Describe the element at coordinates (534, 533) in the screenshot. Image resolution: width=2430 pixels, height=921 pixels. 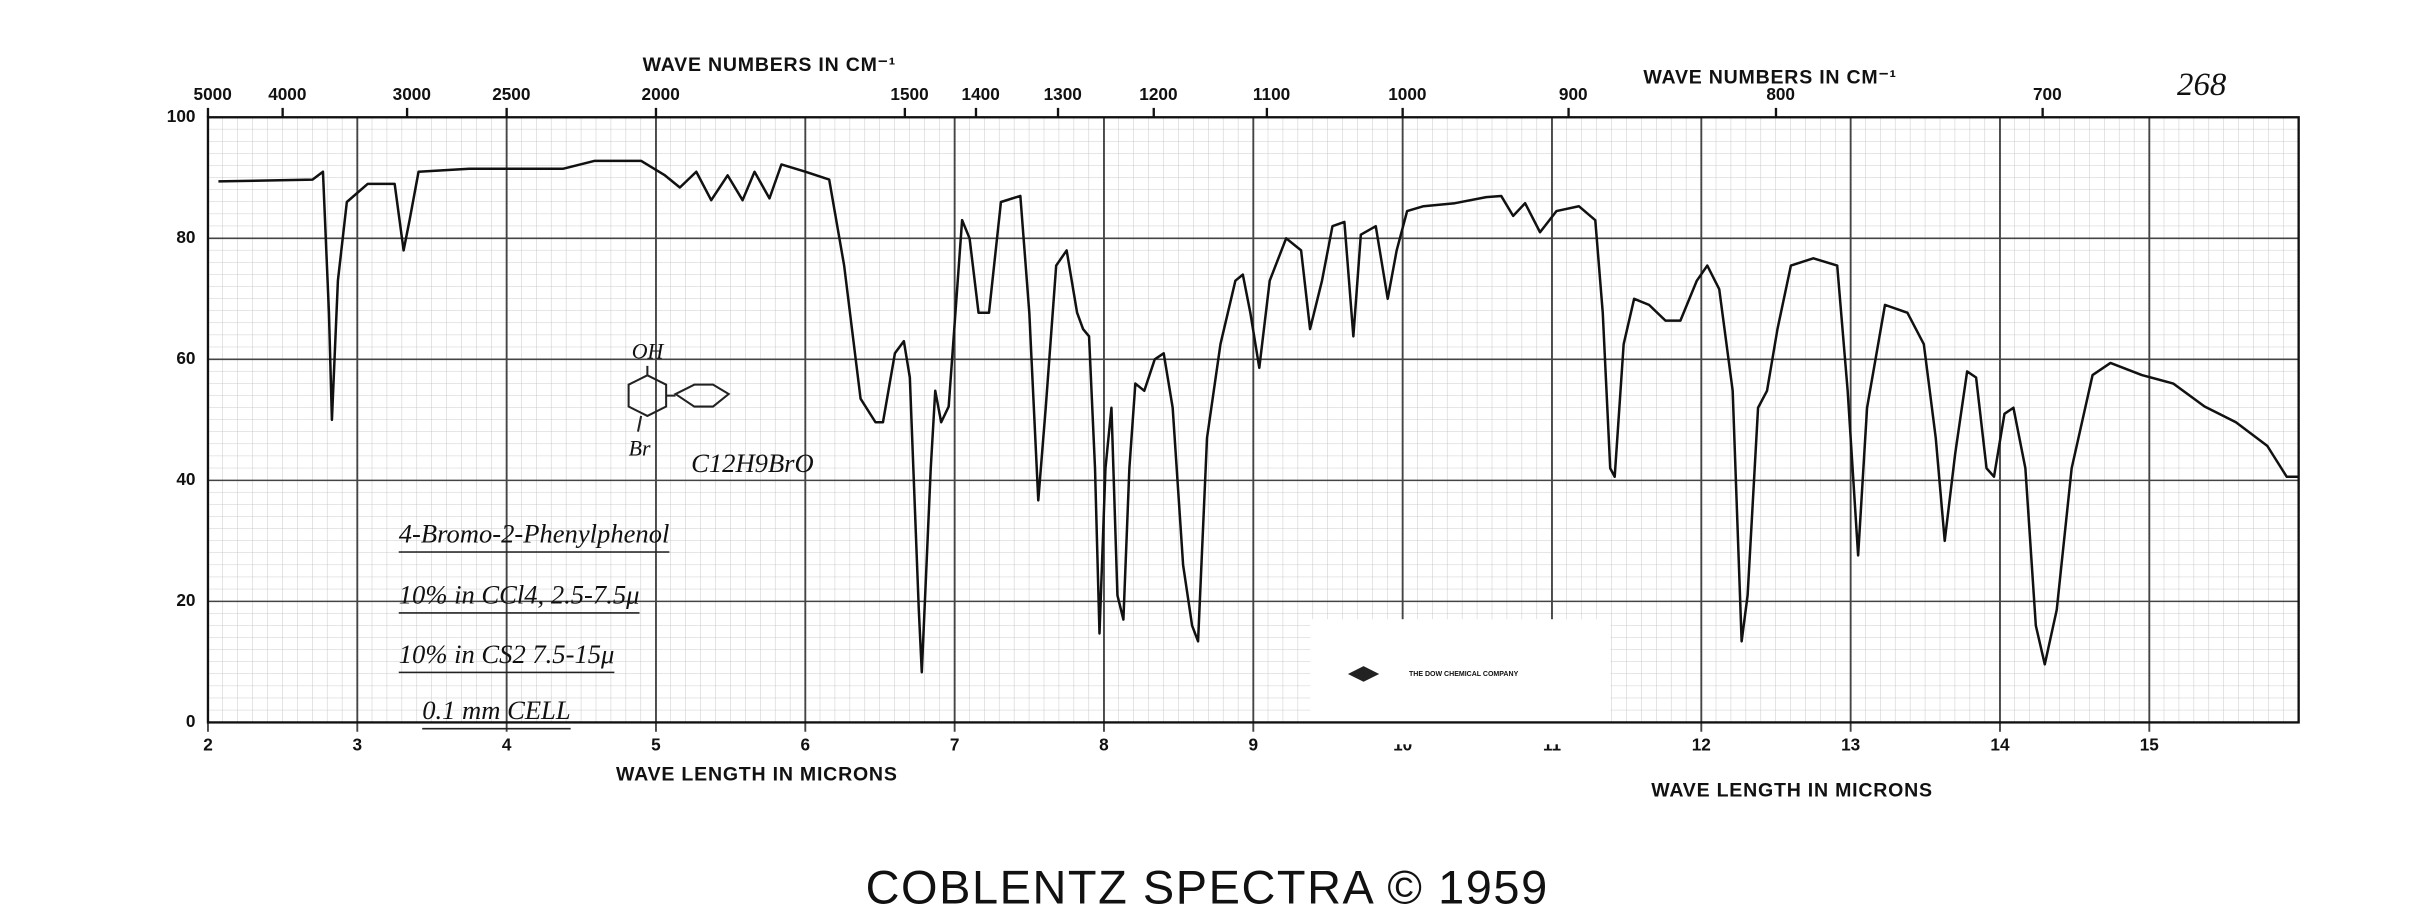
I see `annotation: 4-Bromo-2-Phenylphenol` at that location.